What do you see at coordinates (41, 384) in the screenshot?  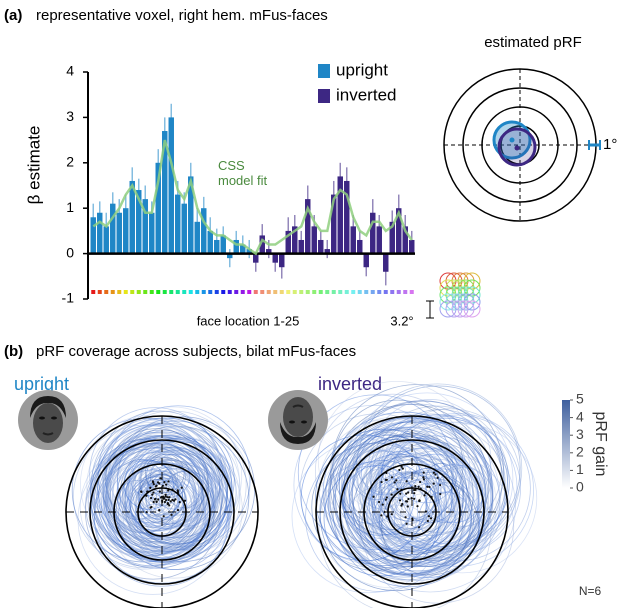 I see `plot-title: upright` at bounding box center [41, 384].